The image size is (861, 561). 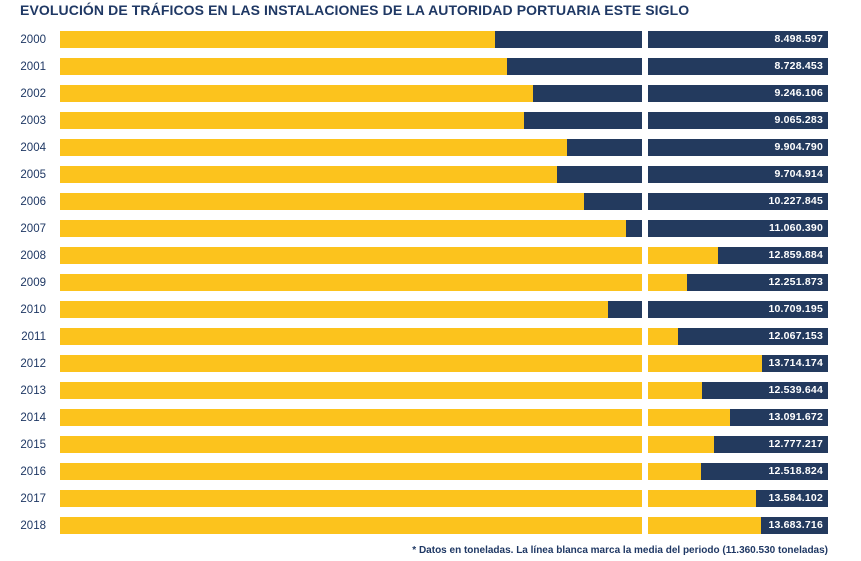 What do you see at coordinates (798, 39) in the screenshot?
I see `value-label: 8.498.597` at bounding box center [798, 39].